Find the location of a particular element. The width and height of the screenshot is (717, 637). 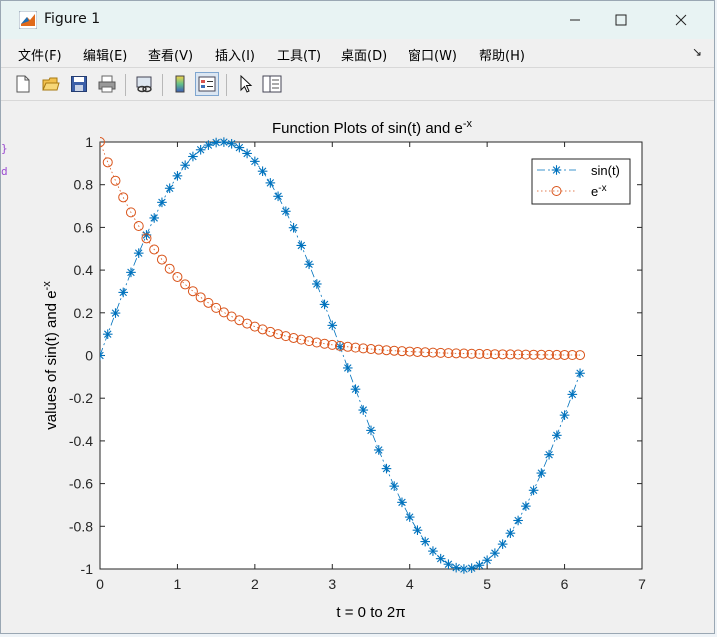

menu-edit: 编辑(E) is located at coordinates (105, 56).